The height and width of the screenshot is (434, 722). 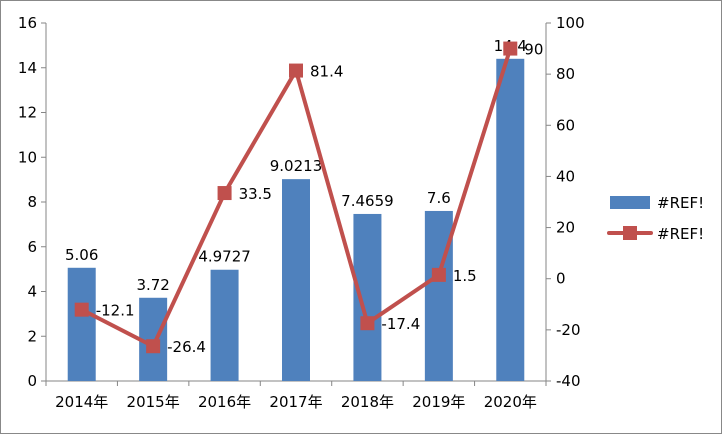 What do you see at coordinates (81, 402) in the screenshot?
I see `x-tick-label: 2014年` at bounding box center [81, 402].